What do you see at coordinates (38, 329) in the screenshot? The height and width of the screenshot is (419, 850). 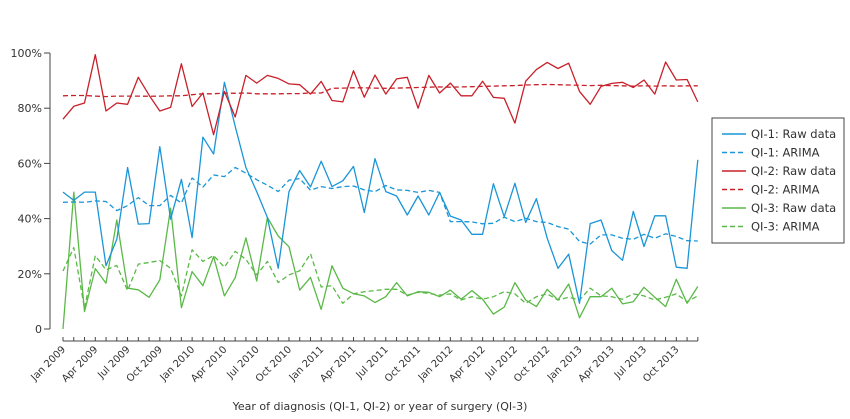 I see `y-tick-label: 0` at bounding box center [38, 329].